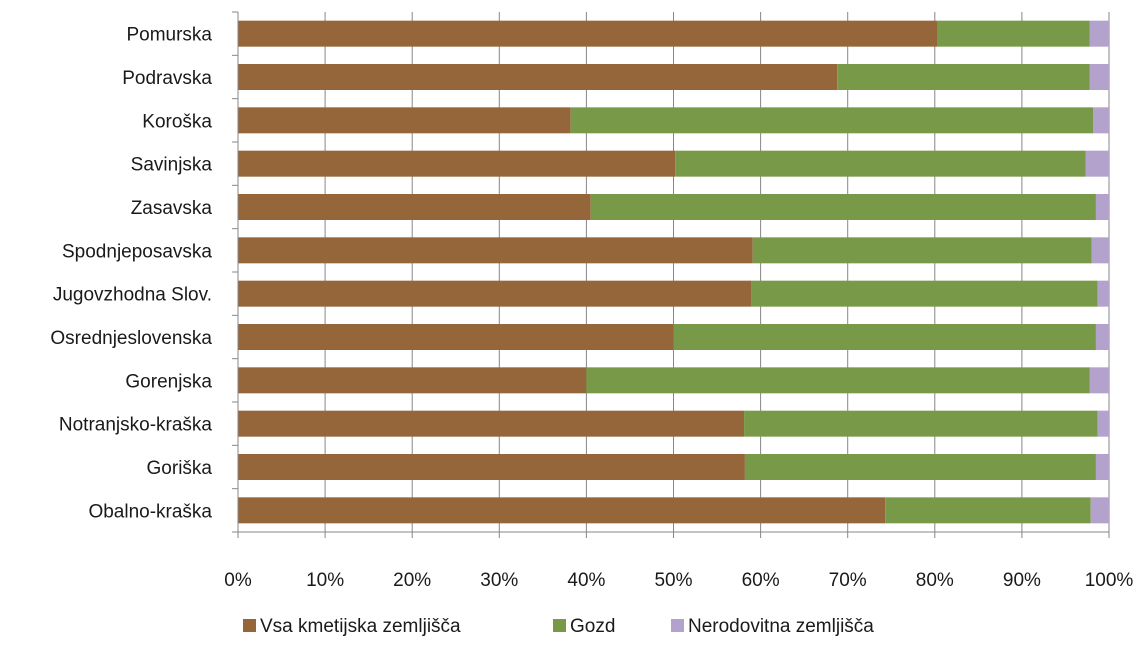 This screenshot has width=1142, height=649. Describe the element at coordinates (935, 580) in the screenshot. I see `x-tick-label: 80%` at that location.